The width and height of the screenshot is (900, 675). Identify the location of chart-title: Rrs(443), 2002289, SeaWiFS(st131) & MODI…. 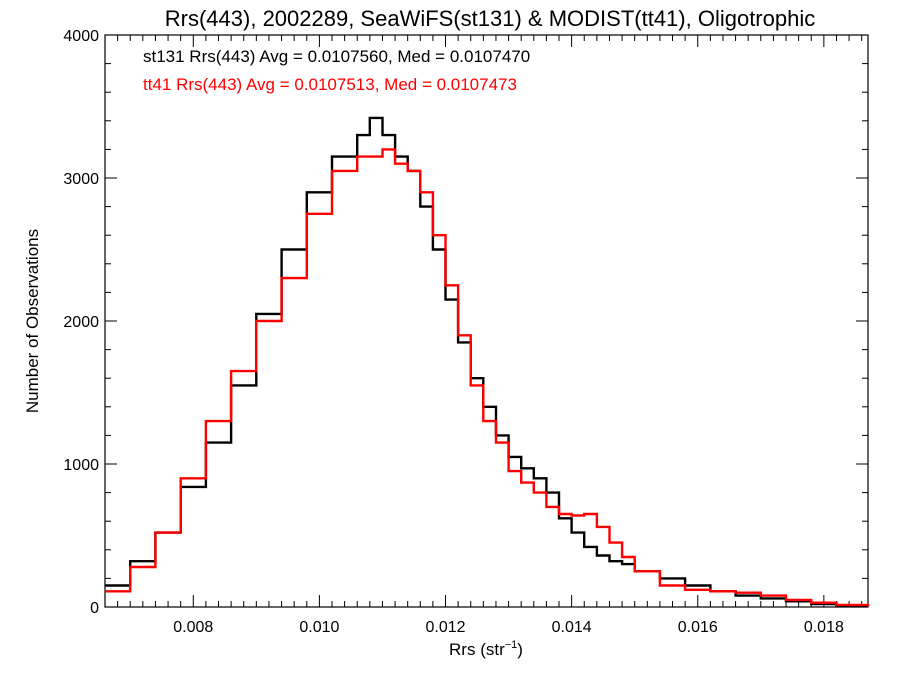
(490, 18).